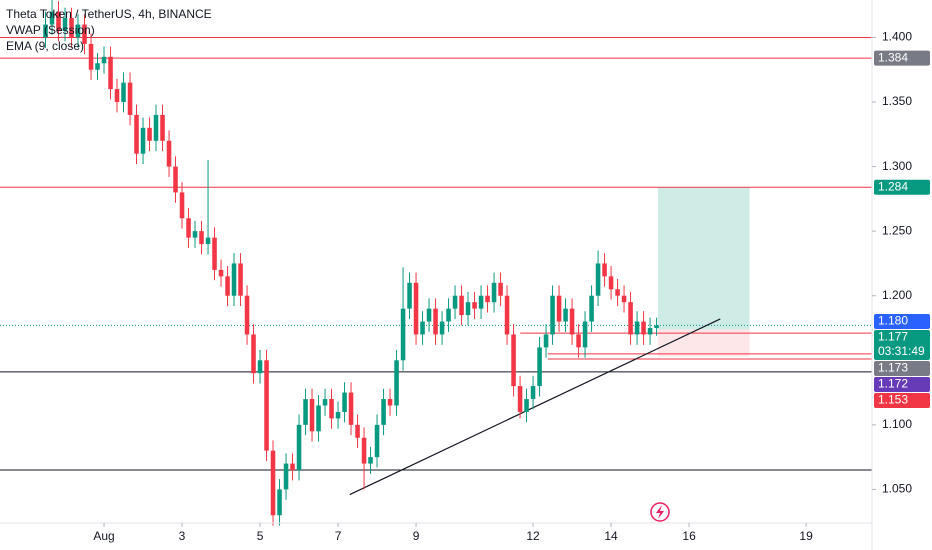  What do you see at coordinates (703, 258) in the screenshot?
I see `target-zone` at bounding box center [703, 258].